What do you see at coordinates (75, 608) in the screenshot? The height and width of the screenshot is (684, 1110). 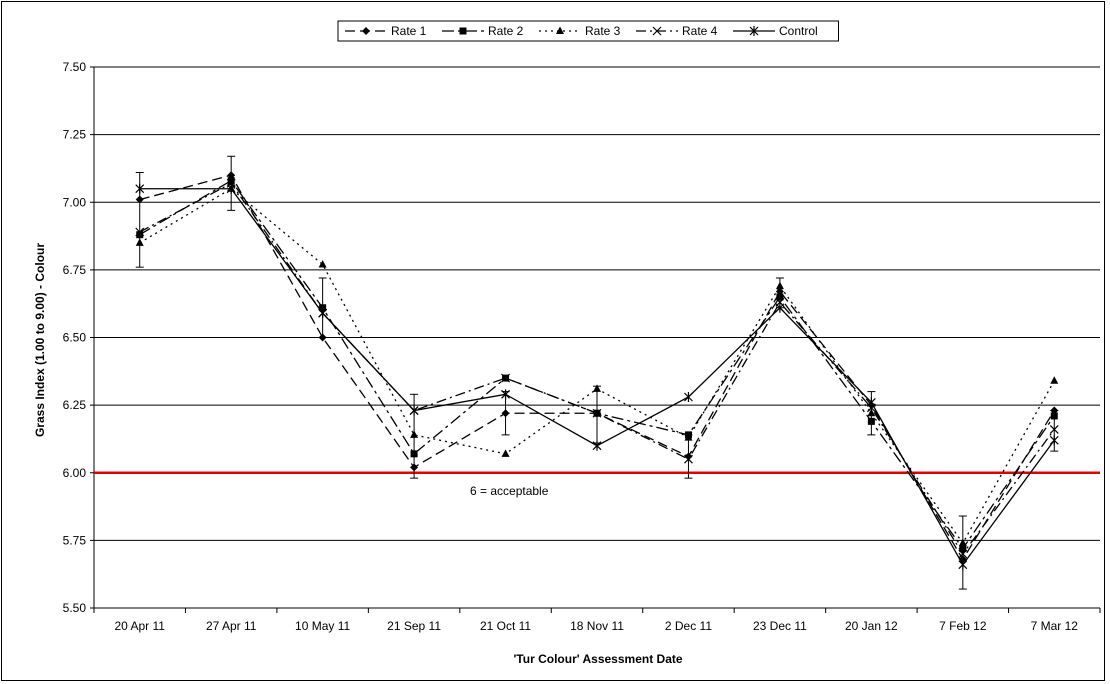 I see `y-tick-label: 5.50` at bounding box center [75, 608].